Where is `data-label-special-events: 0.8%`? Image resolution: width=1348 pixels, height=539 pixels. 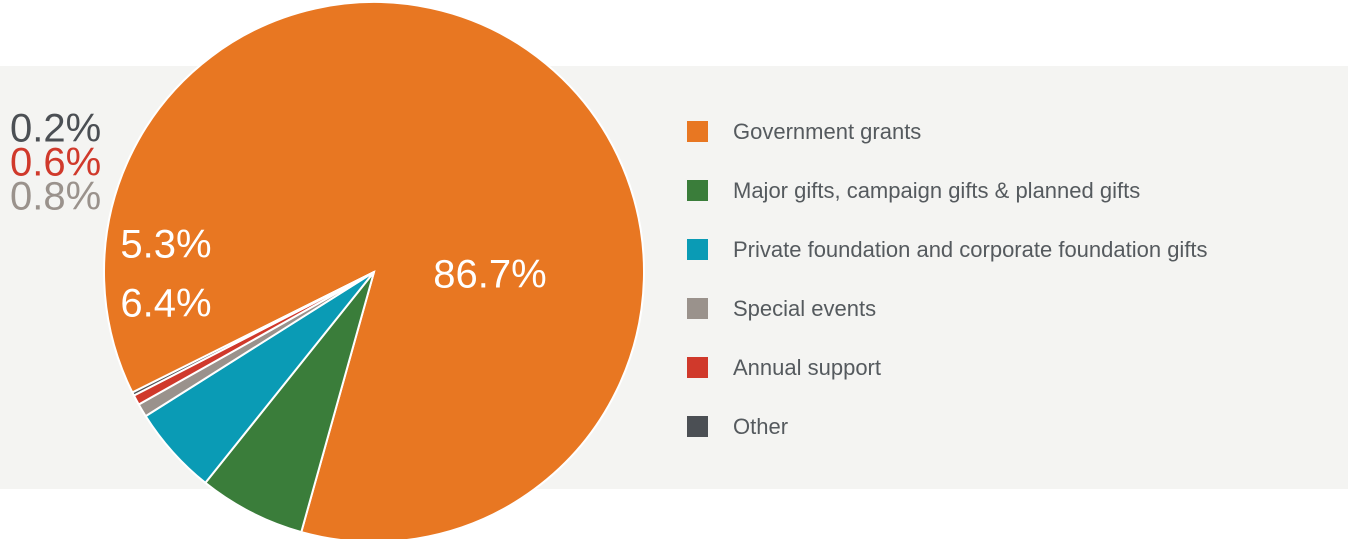
data-label-special-events: 0.8% is located at coordinates (55, 197).